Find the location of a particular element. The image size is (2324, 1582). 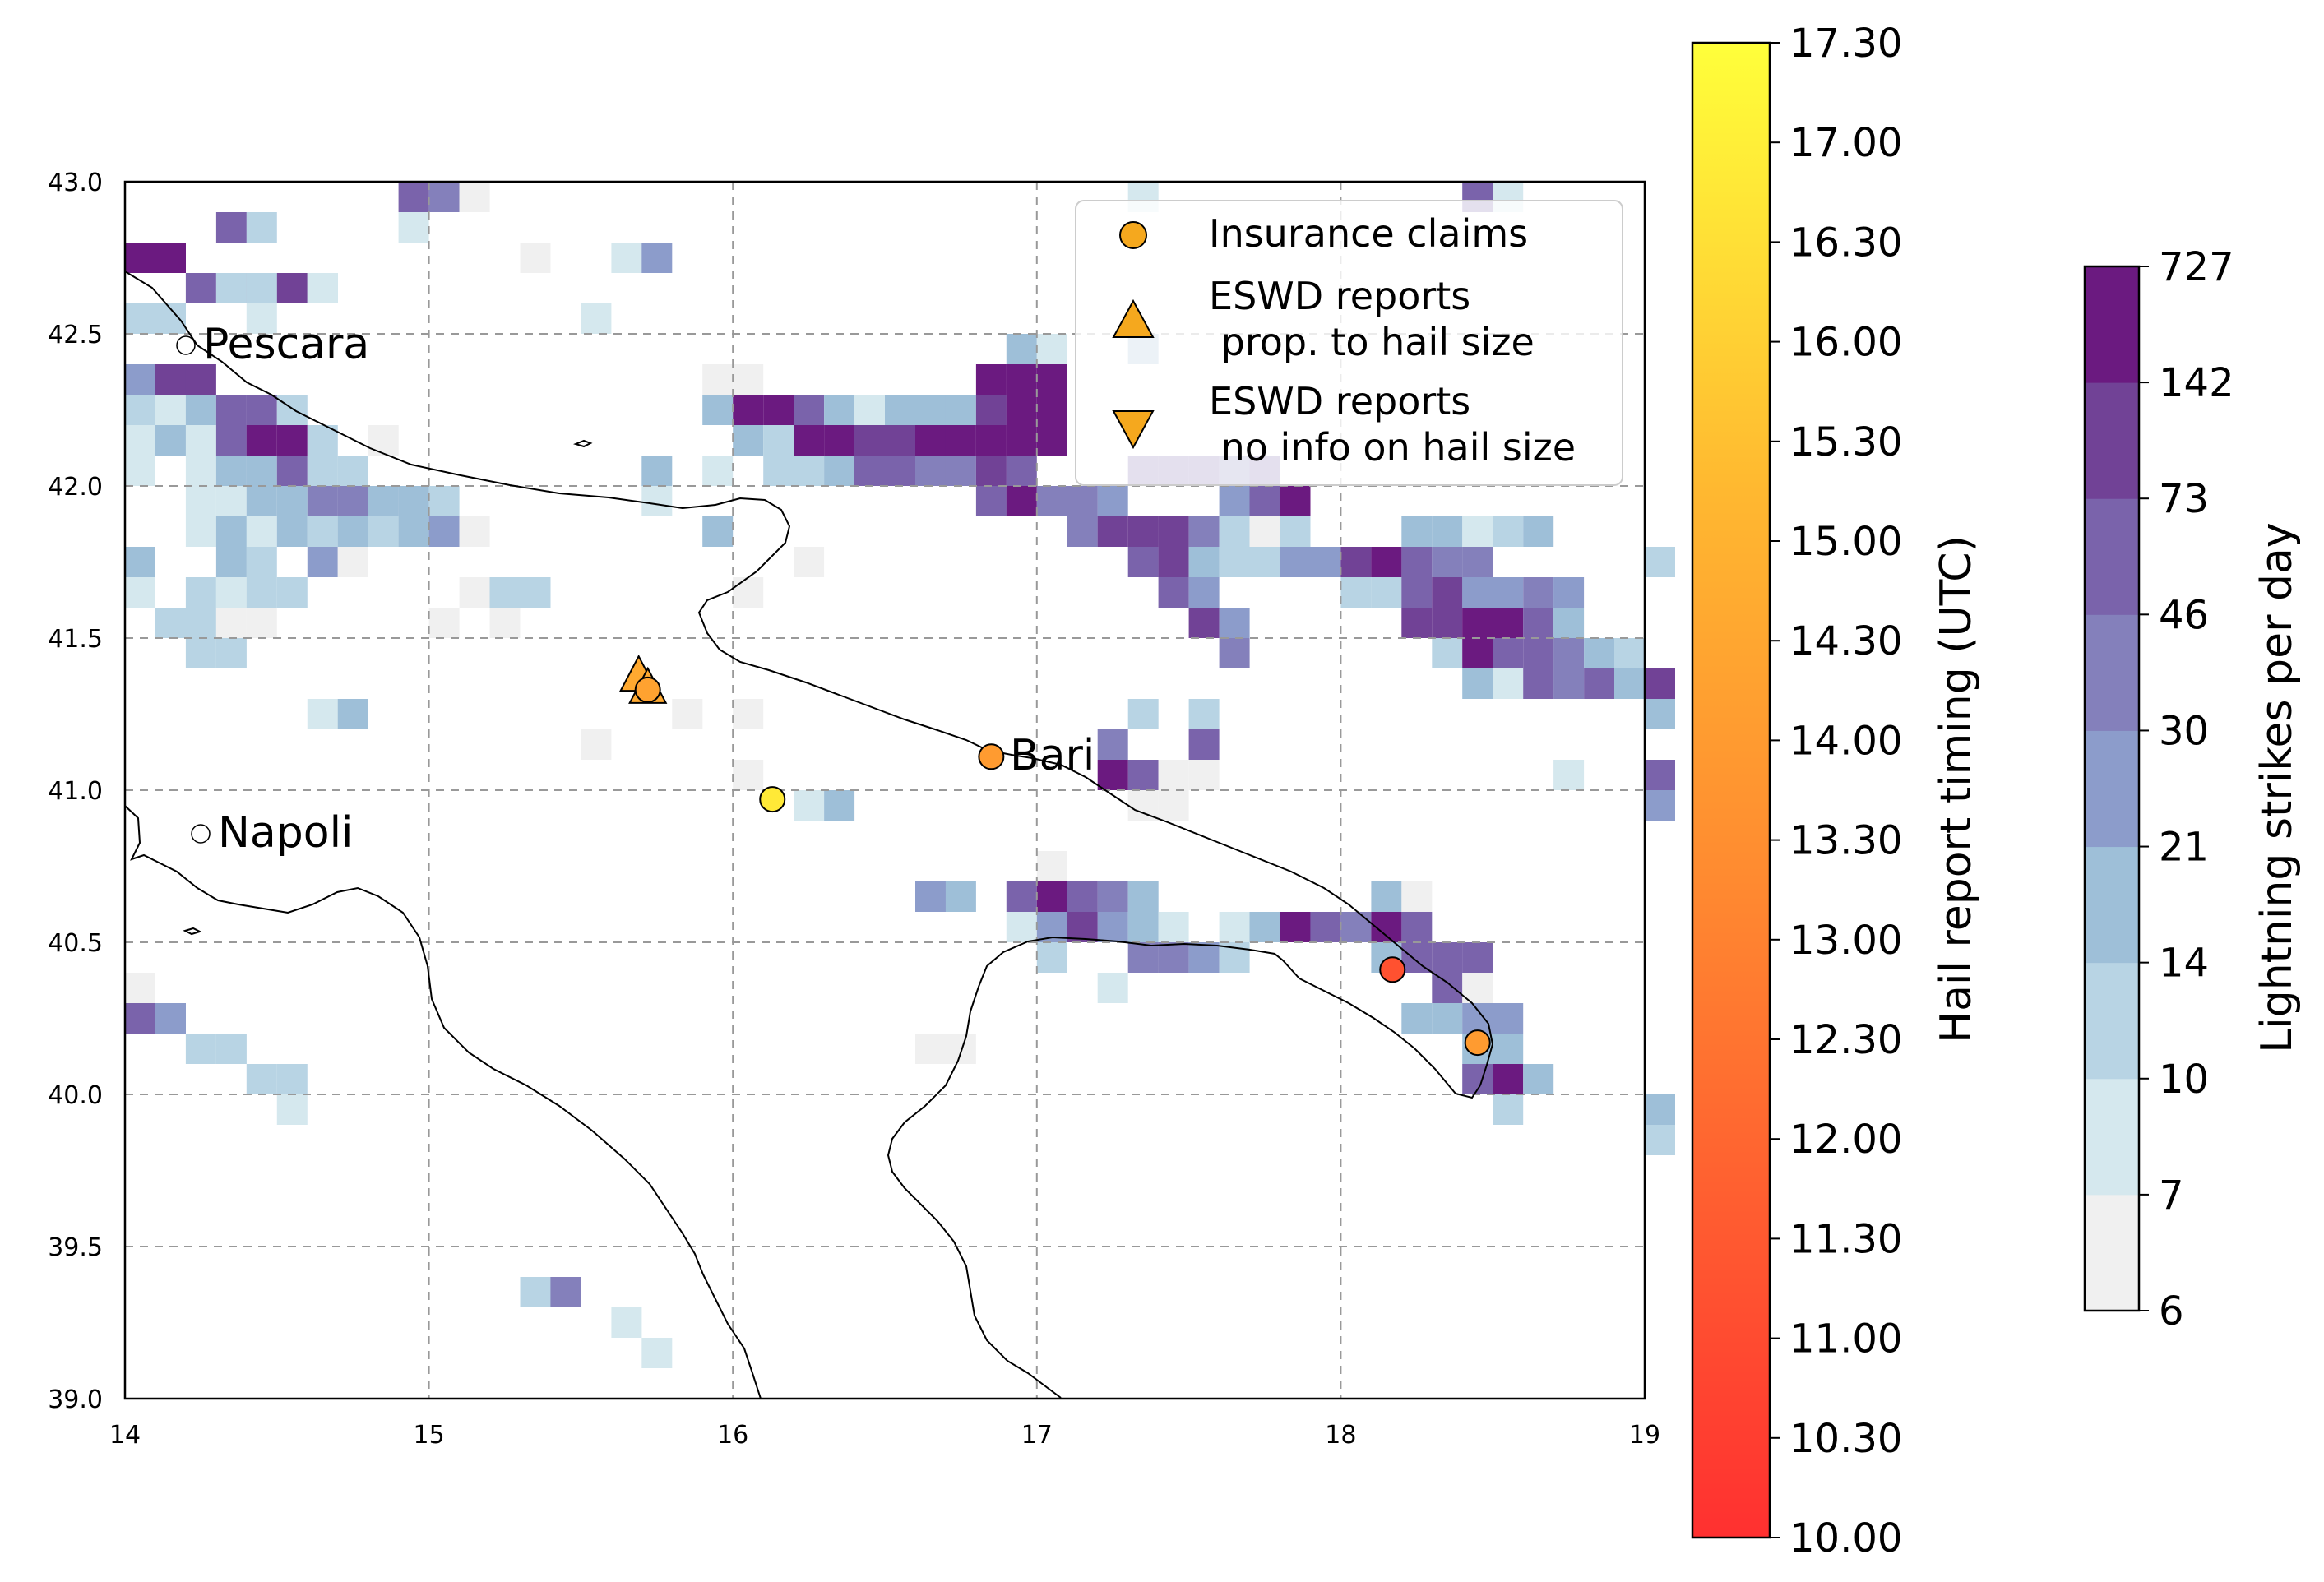

taranto-gulf-coastline is located at coordinates (1184, 1167).